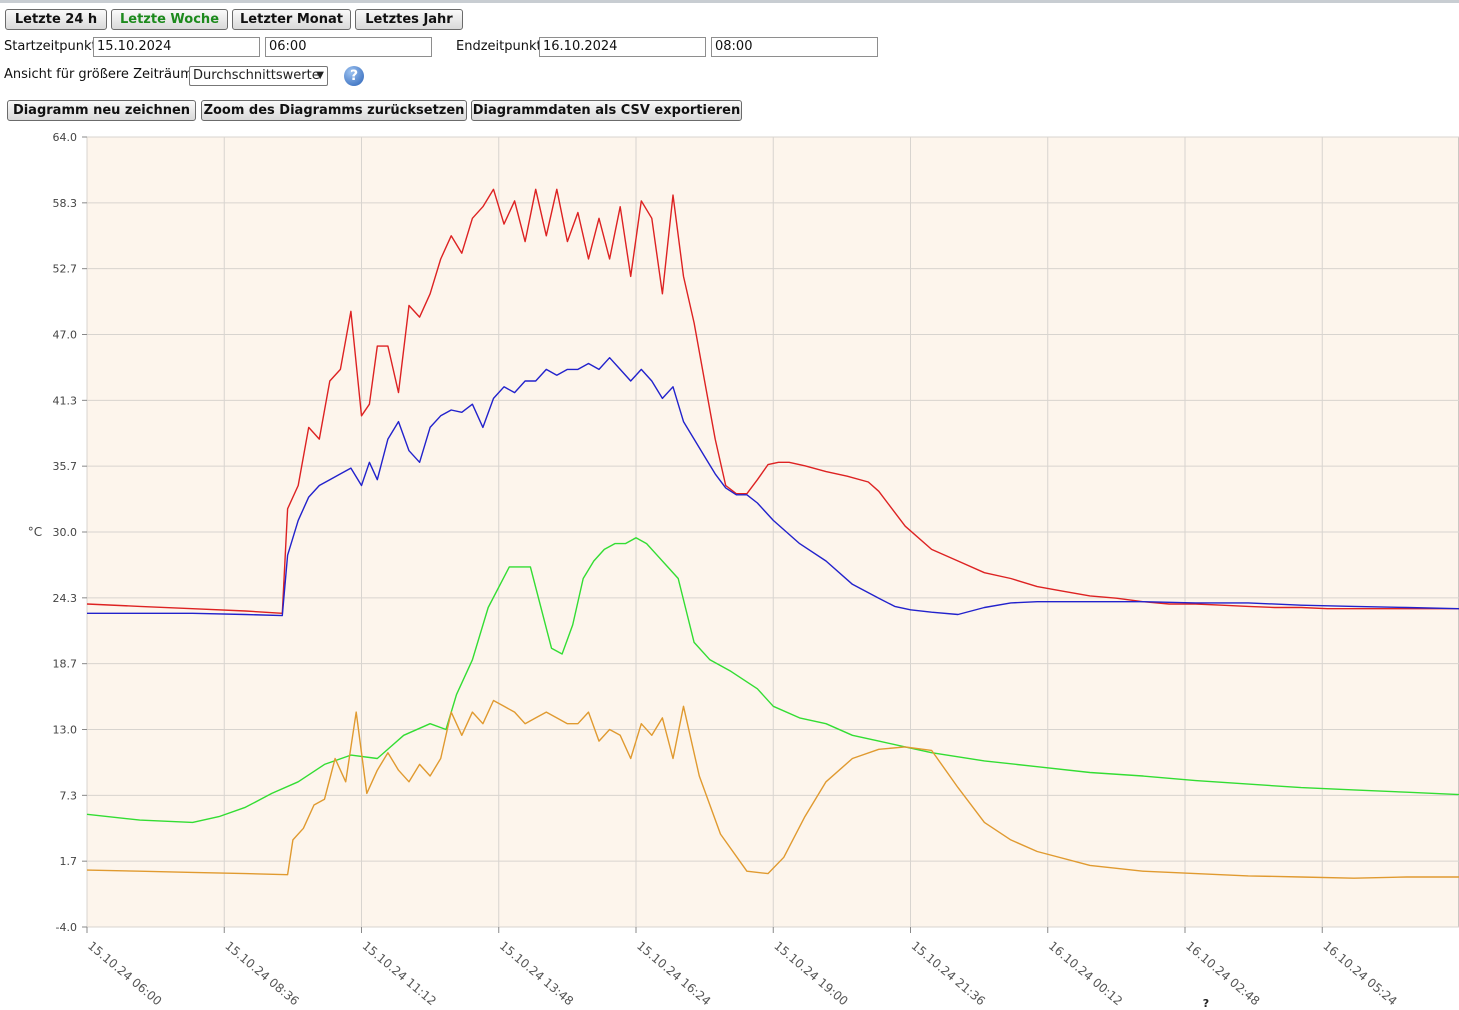  I want to click on view-select: Durchschnittswerte ▼, so click(258, 76).